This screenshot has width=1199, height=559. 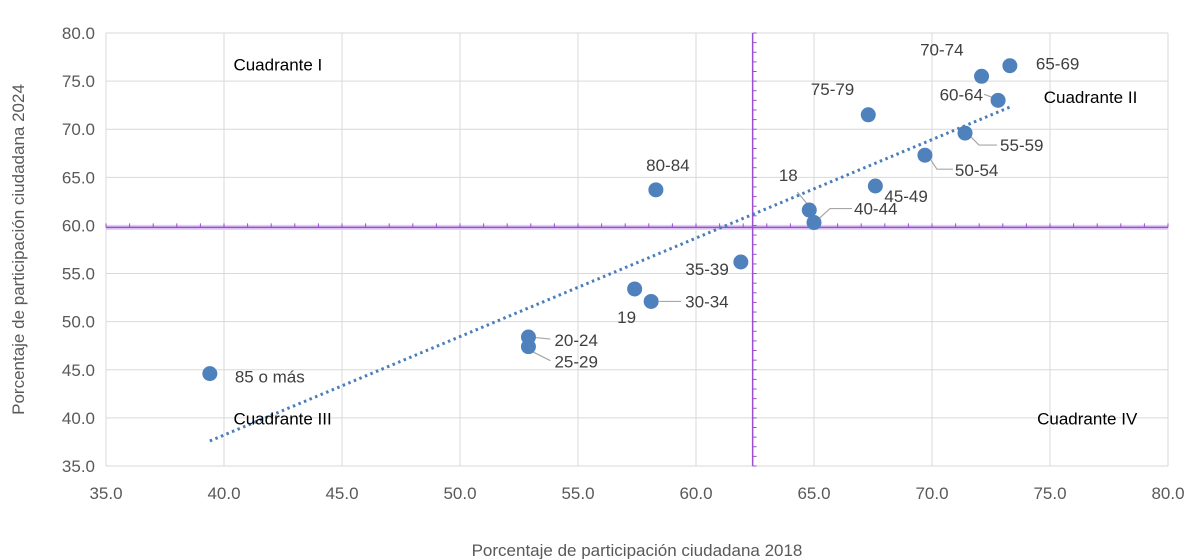 I want to click on data-label: 30-34, so click(x=706, y=301).